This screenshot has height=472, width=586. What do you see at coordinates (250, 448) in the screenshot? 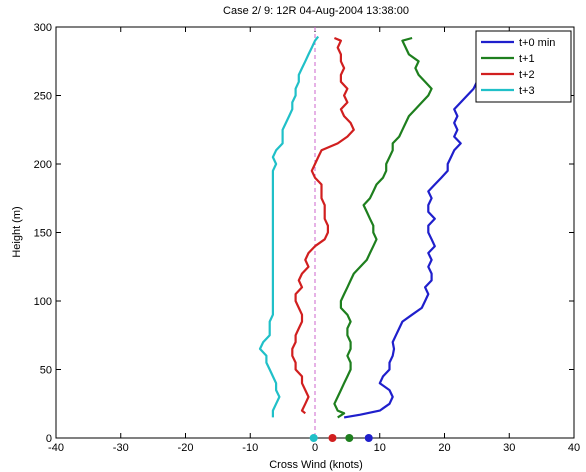
I see `x-tick-label: -10` at bounding box center [250, 448].